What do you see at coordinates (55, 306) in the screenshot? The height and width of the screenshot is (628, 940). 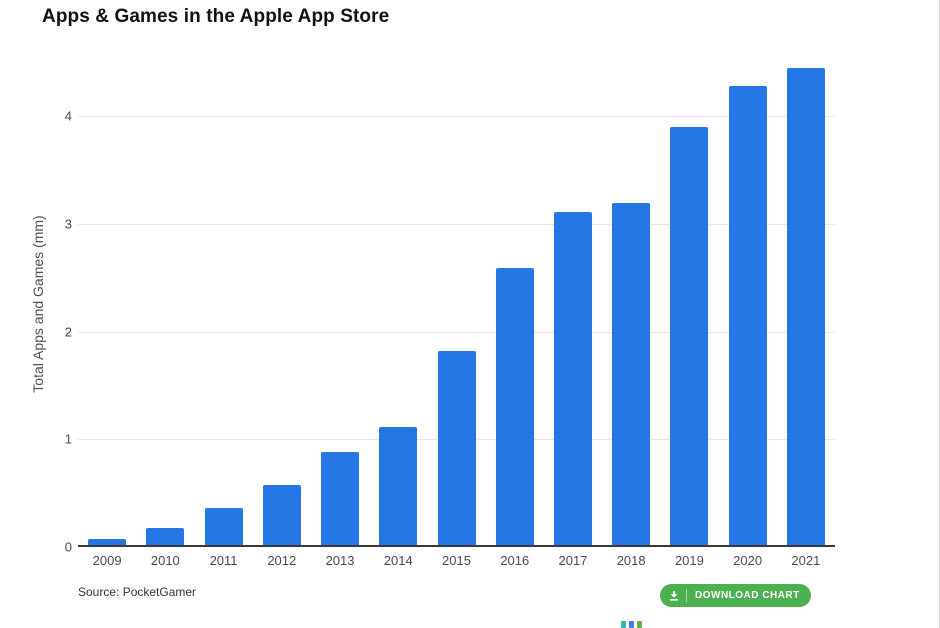 I see `y-axis-tick-labels: 0 1 2 3 4` at bounding box center [55, 306].